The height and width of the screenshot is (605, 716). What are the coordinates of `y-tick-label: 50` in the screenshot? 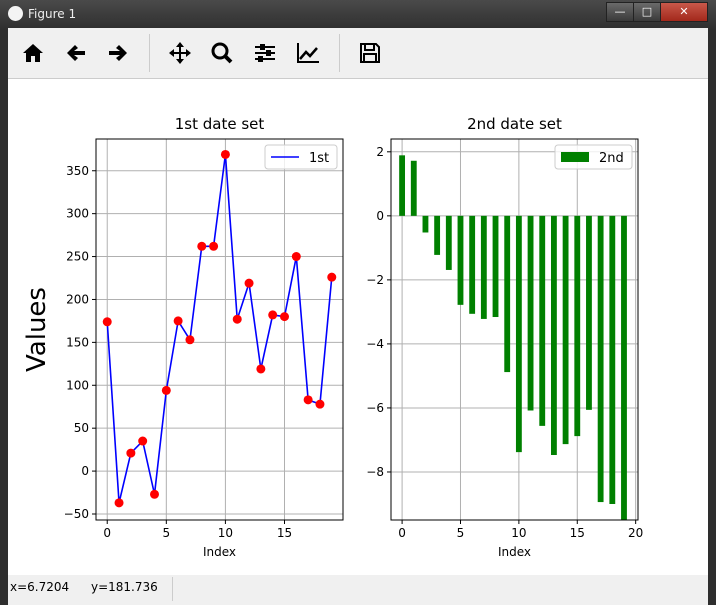 It's located at (81, 428).